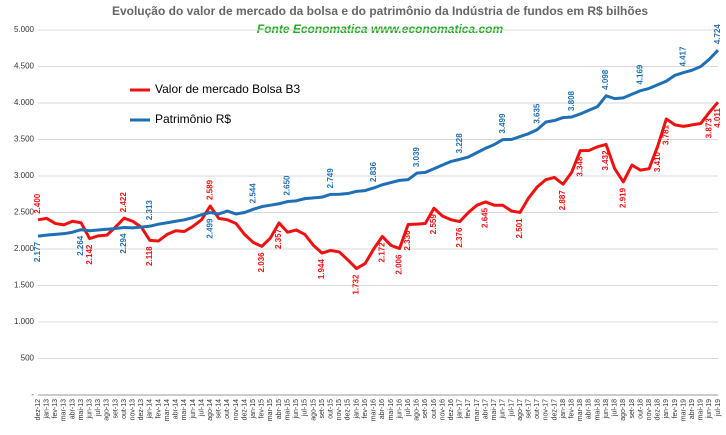  I want to click on x-tick-label: out-16, so click(434, 409).